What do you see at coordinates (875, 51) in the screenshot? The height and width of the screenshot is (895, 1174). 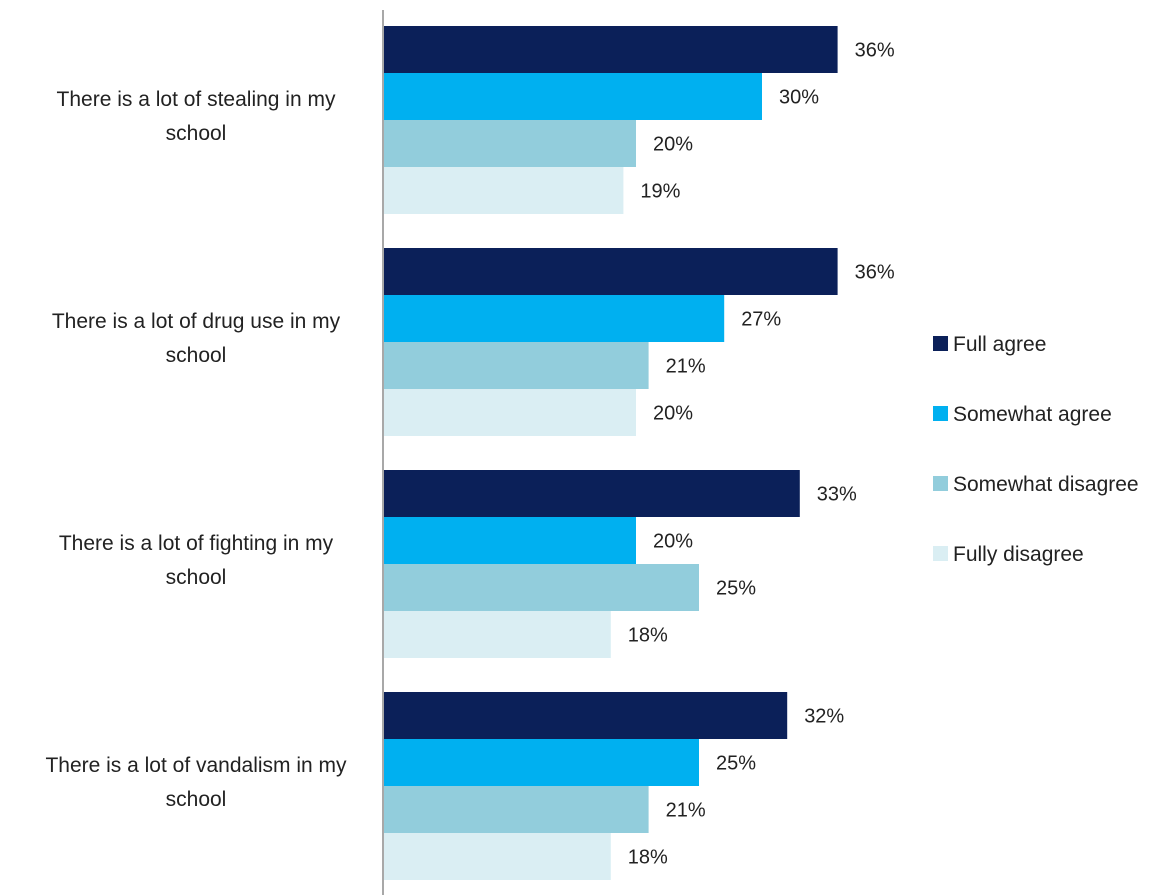 I see `value-label-full-agree-1: 36%` at bounding box center [875, 51].